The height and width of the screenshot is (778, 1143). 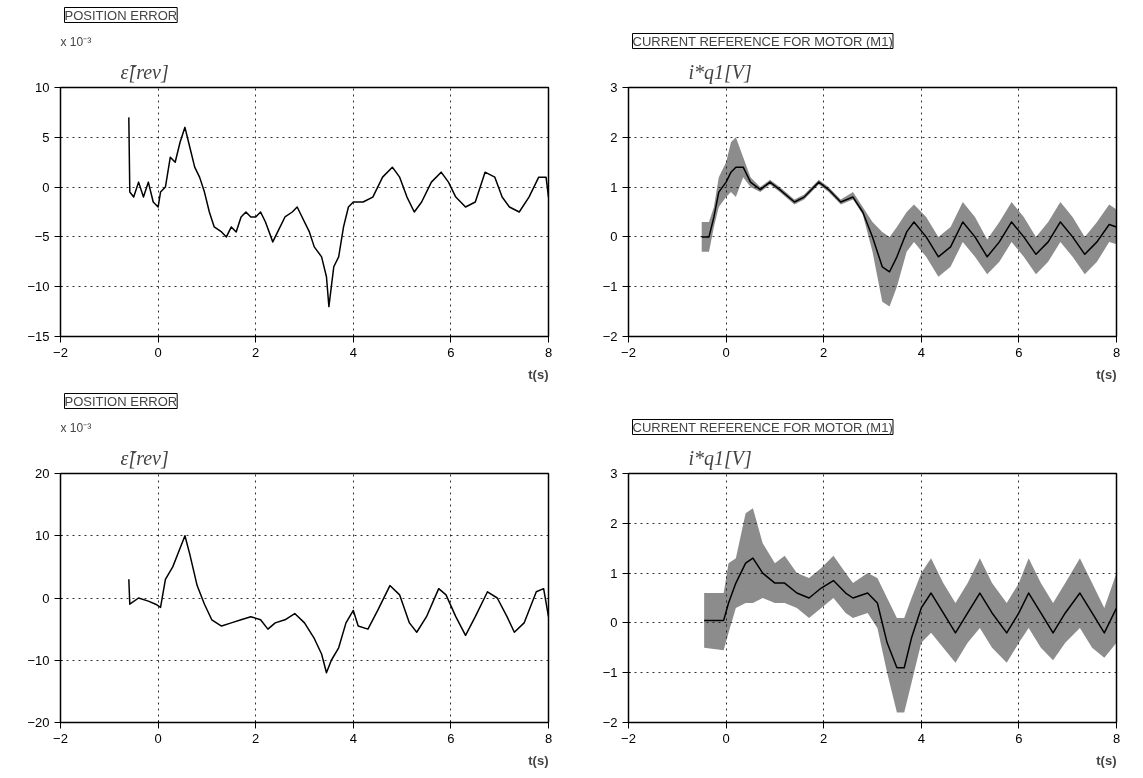 What do you see at coordinates (42, 237) in the screenshot?
I see `y-tick-label: −5` at bounding box center [42, 237].